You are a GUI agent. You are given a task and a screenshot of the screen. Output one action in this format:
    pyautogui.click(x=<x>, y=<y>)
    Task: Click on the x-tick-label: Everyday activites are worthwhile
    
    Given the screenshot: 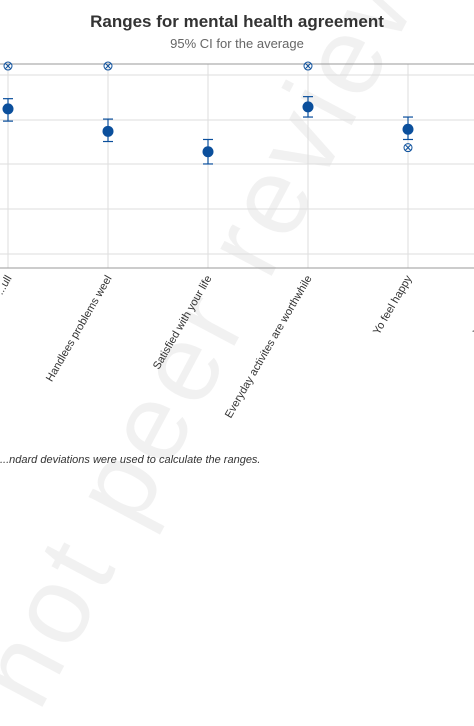 What is the action you would take?
    pyautogui.click(x=269, y=347)
    